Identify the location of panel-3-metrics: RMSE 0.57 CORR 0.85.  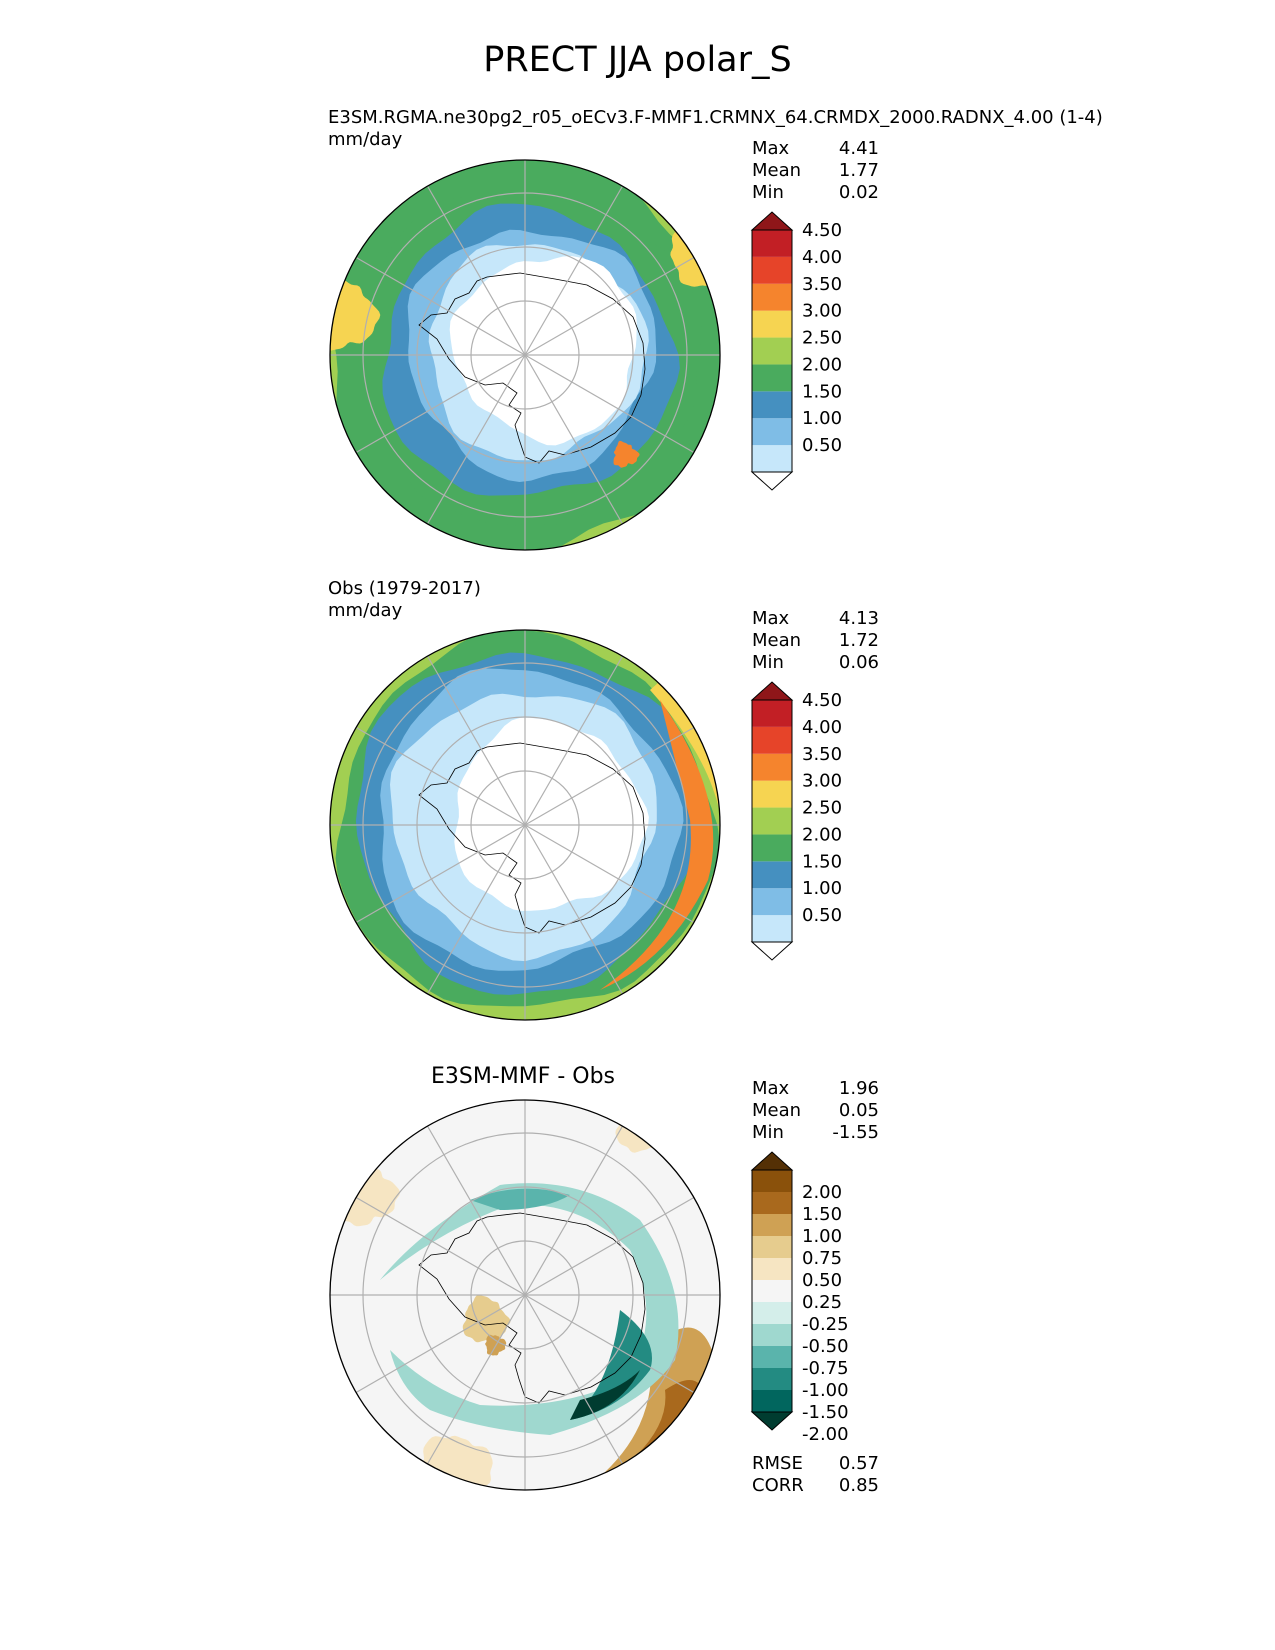
(815, 1475).